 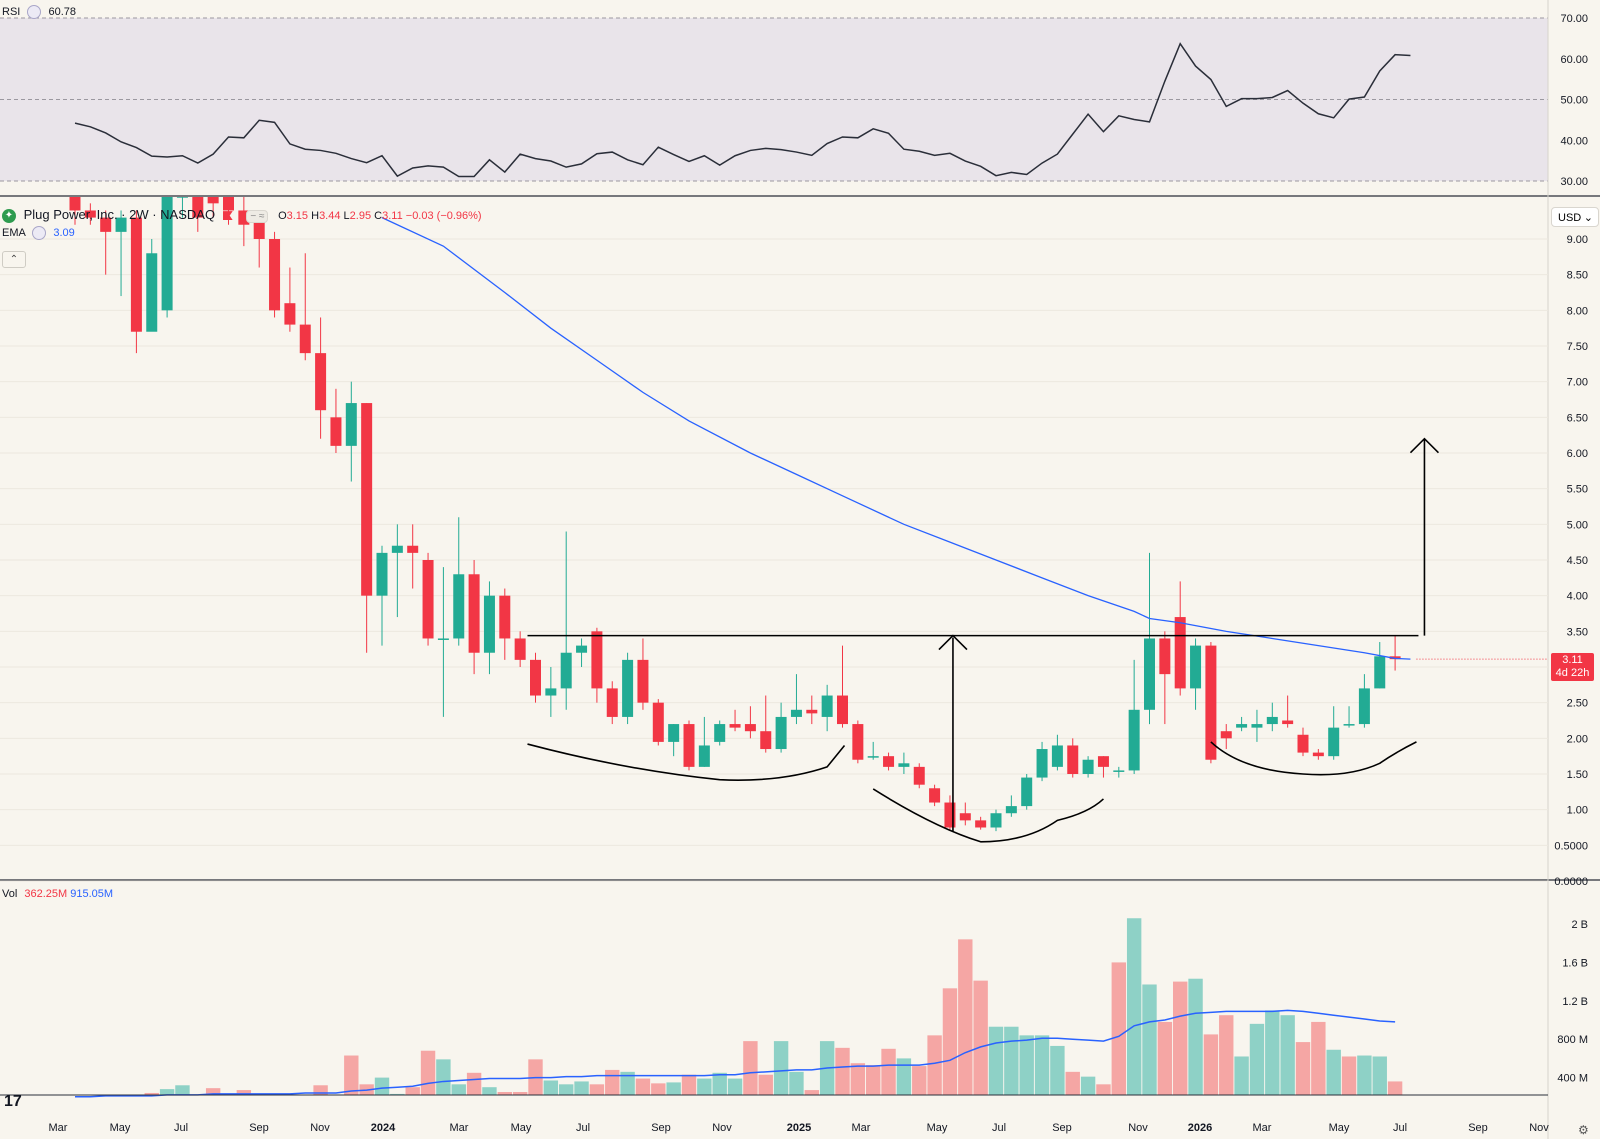 I want to click on last-price-value: 3.11, so click(x=1572, y=660).